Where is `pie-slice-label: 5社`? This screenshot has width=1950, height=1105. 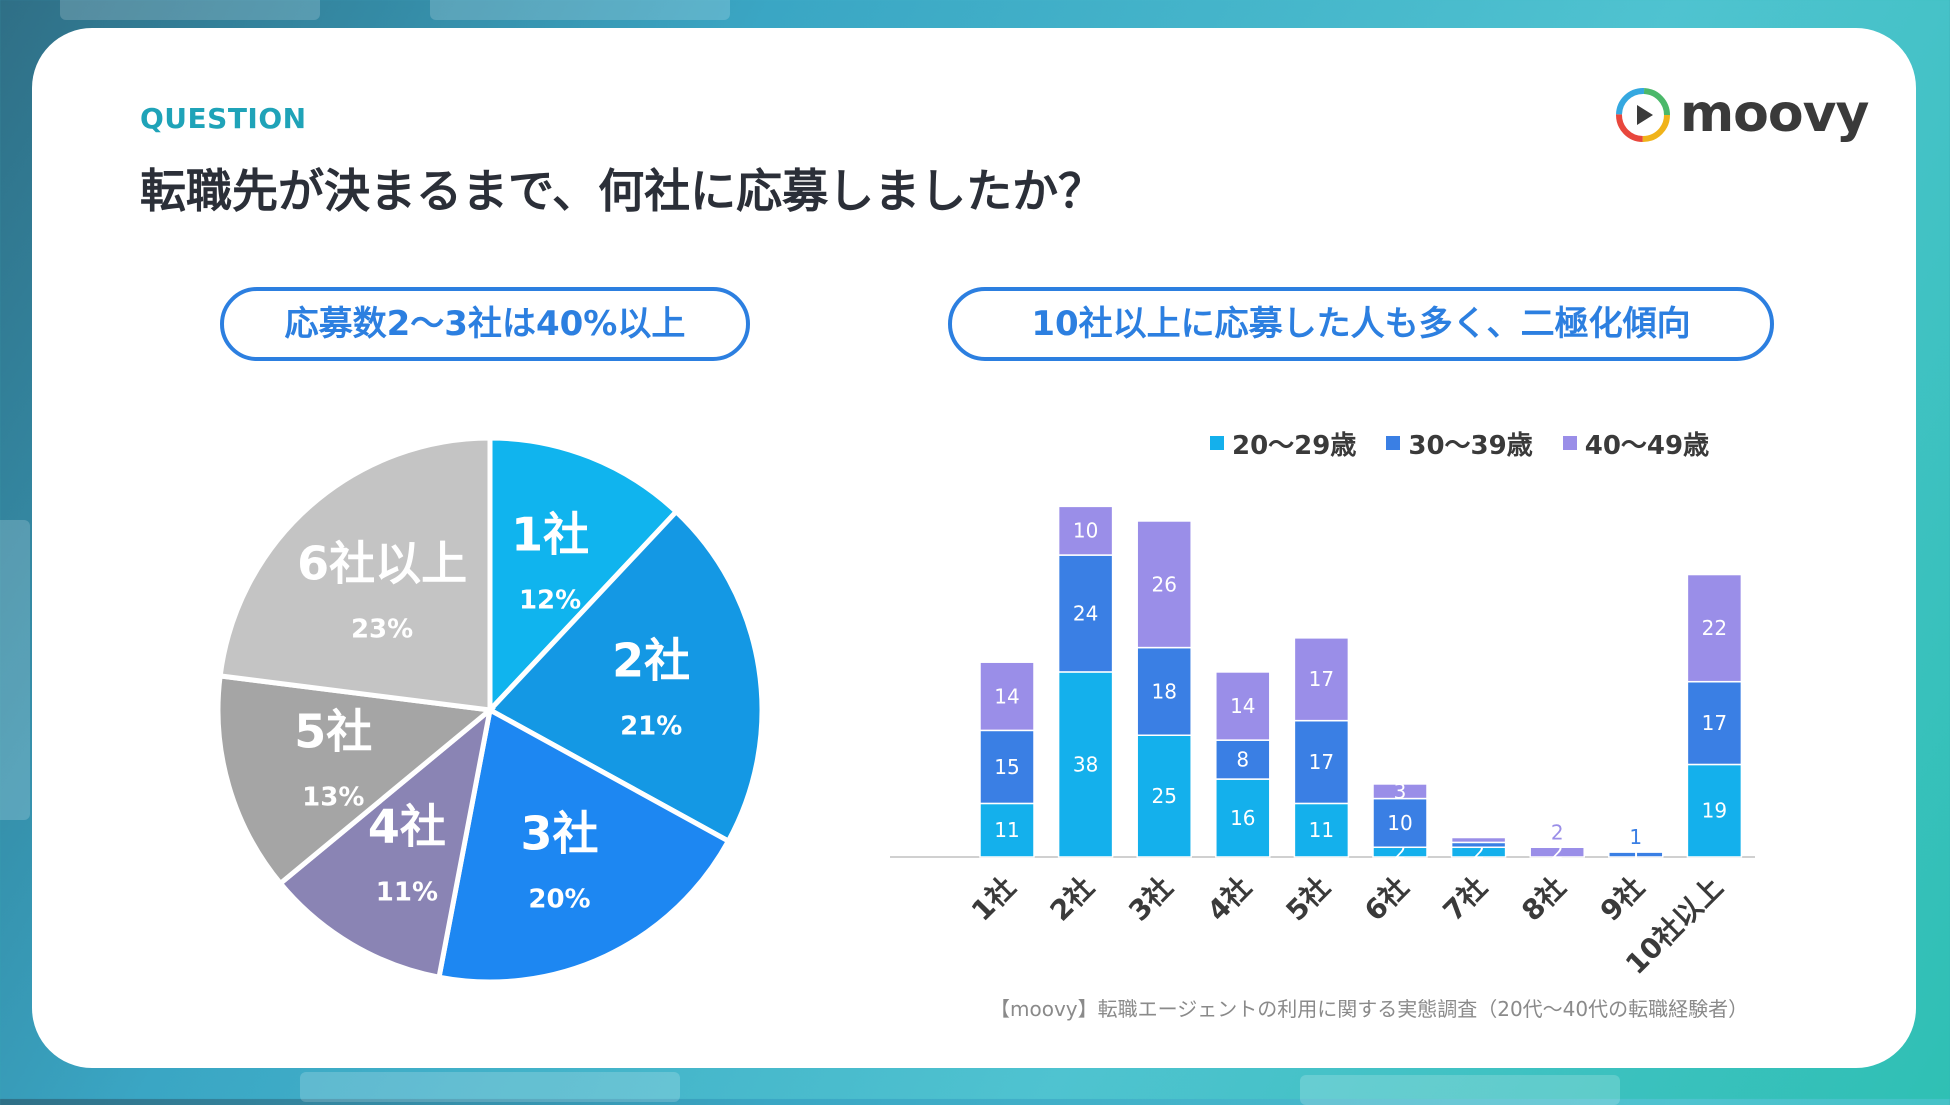
pie-slice-label: 5社 is located at coordinates (333, 732).